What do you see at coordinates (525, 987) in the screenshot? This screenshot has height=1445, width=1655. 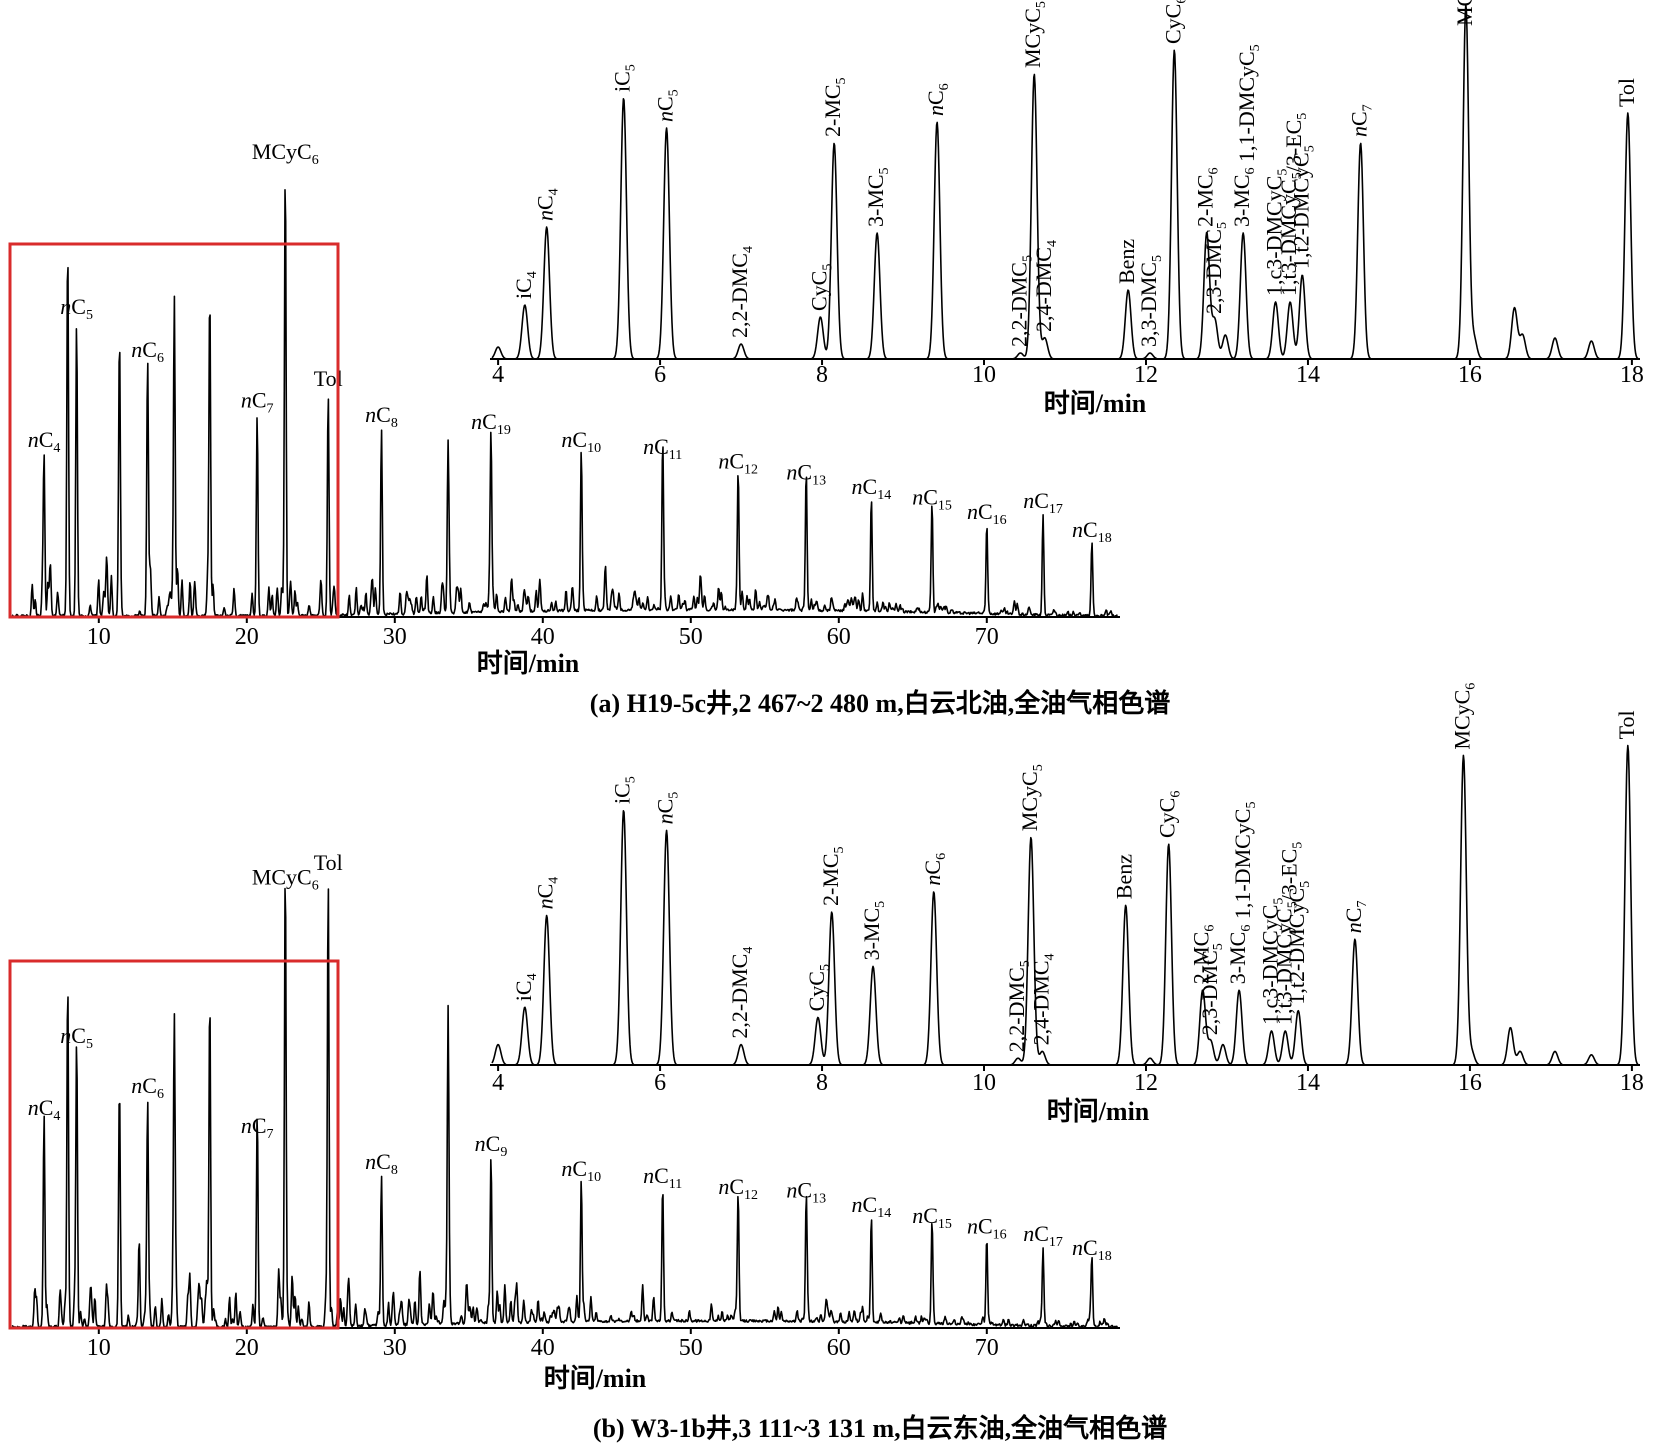 I see `peak-label: iC4` at bounding box center [525, 987].